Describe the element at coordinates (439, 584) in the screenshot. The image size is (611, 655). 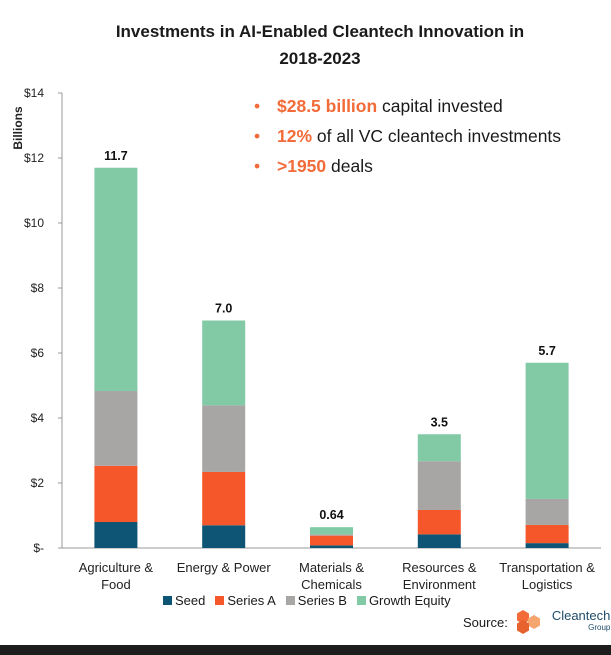
I see `x-tick-label: Environment` at that location.